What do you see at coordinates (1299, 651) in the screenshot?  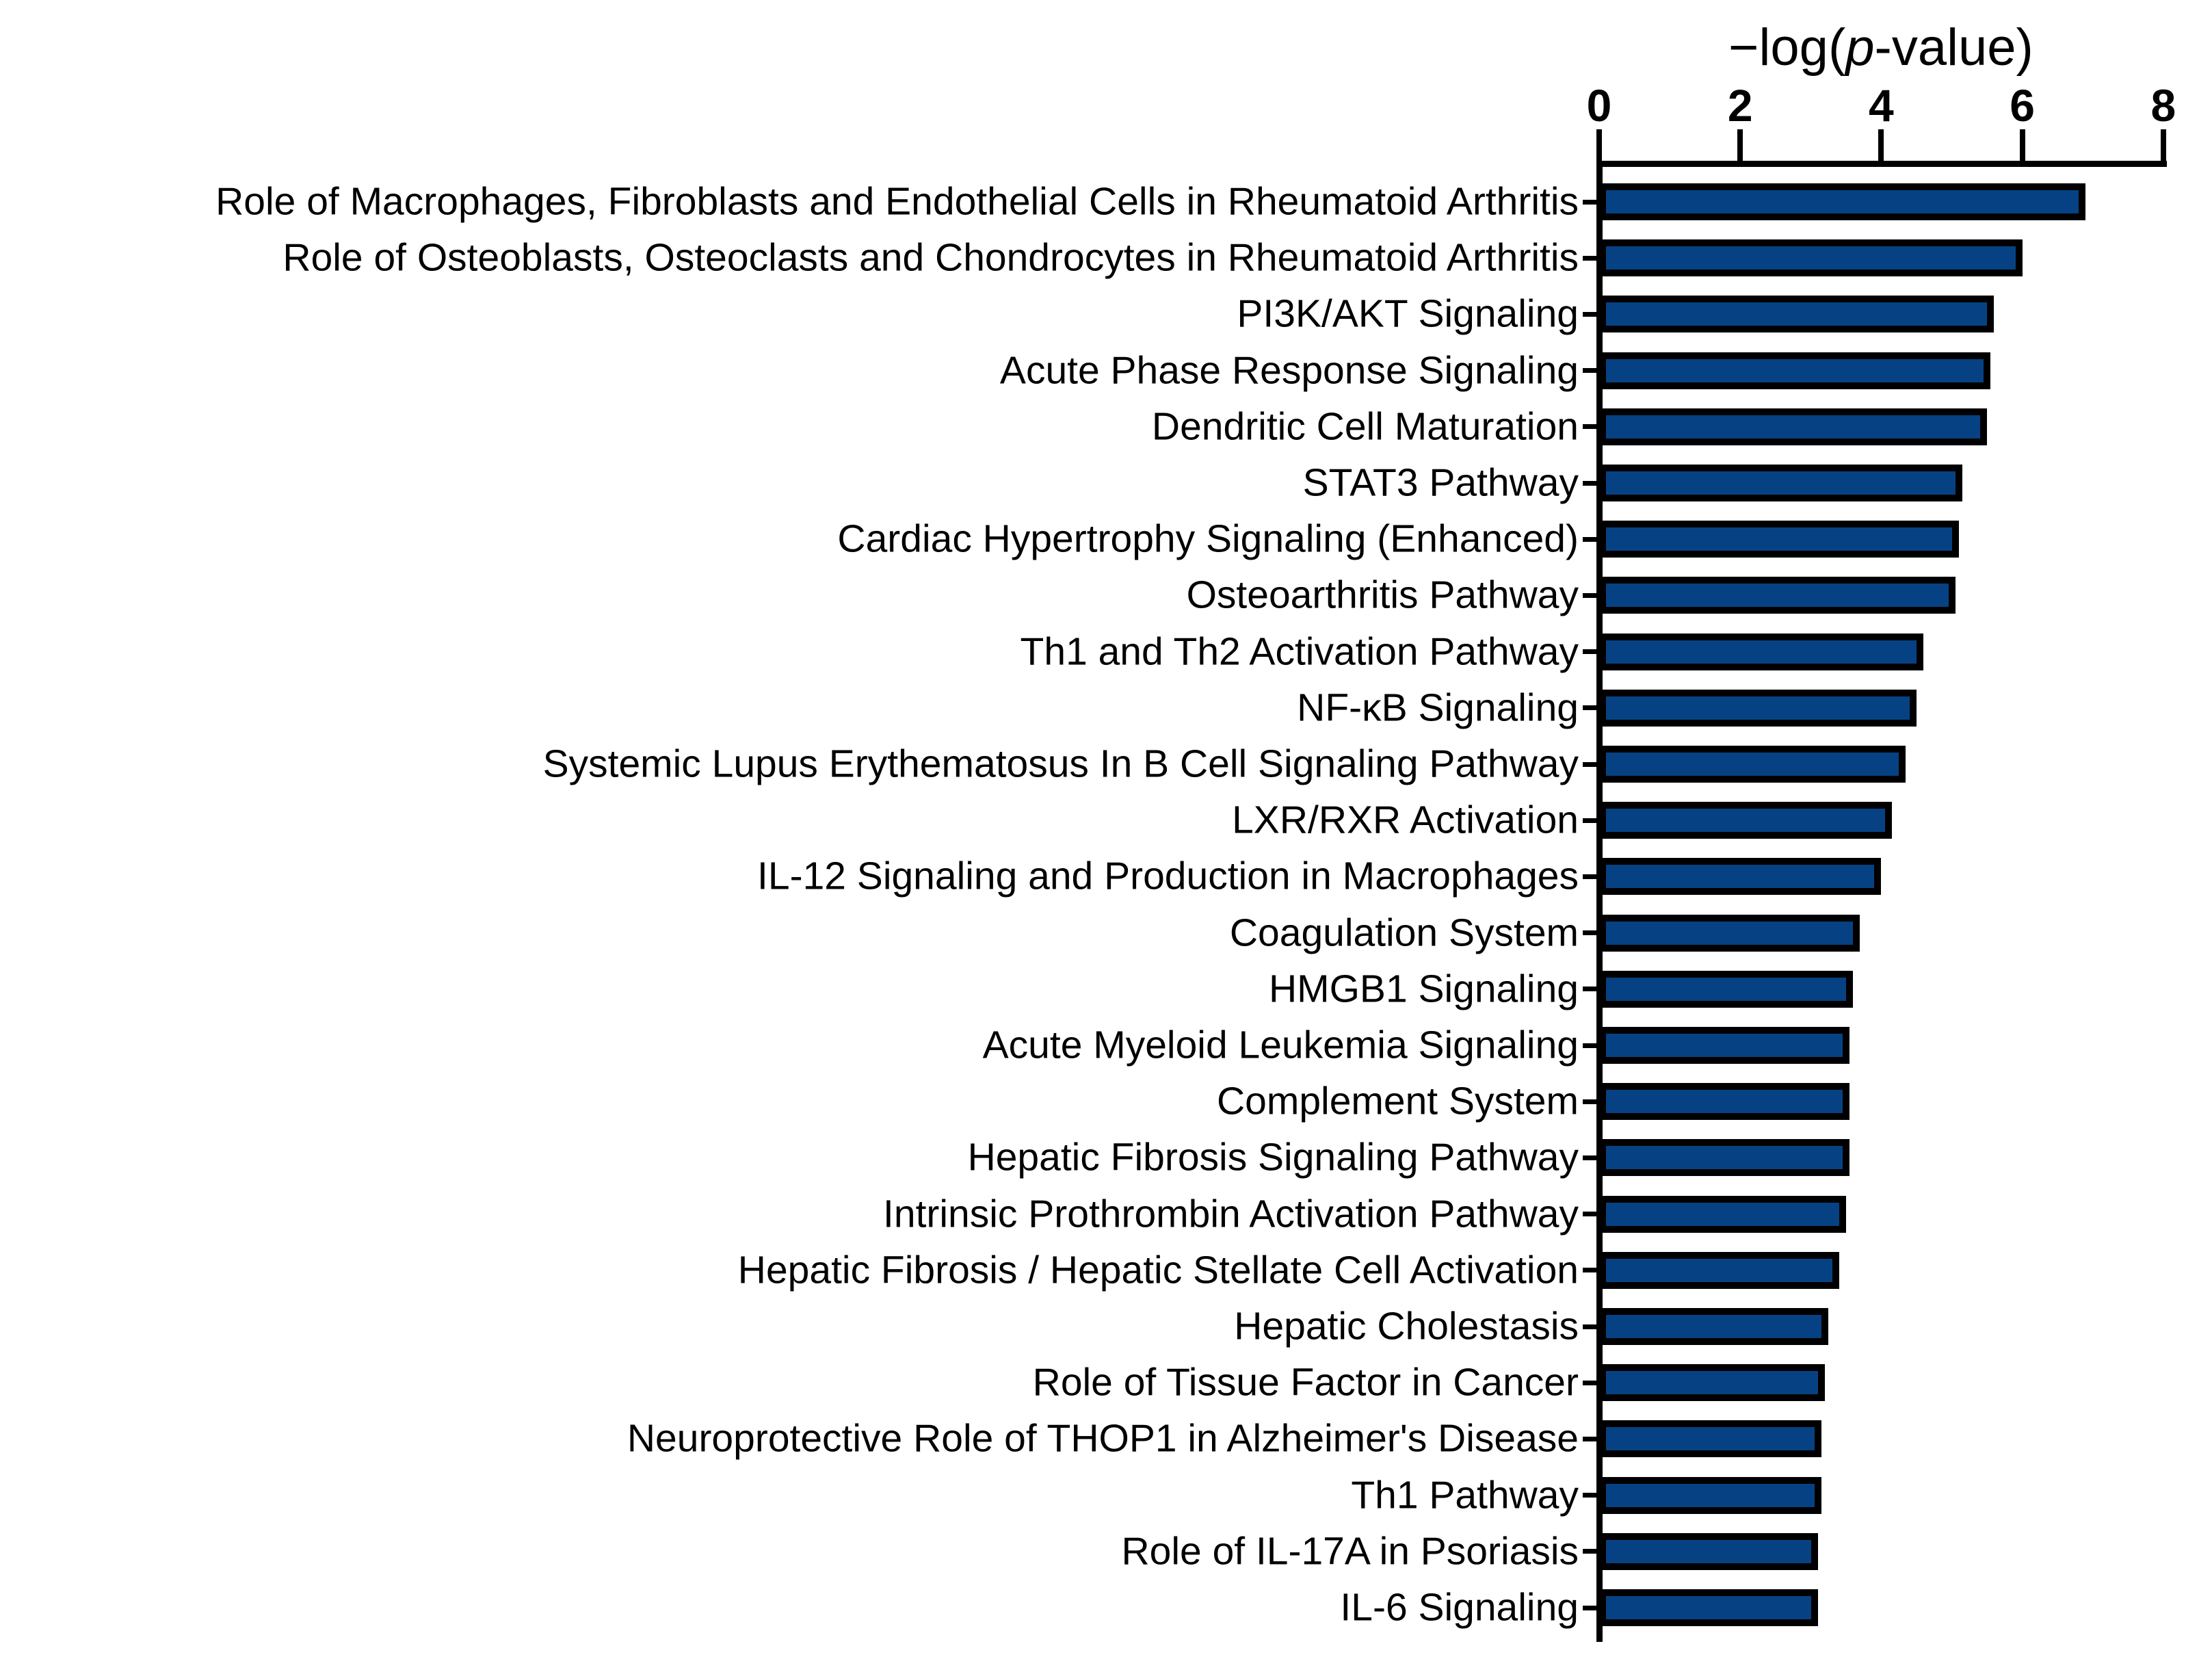 I see `category-label: Th1 and Th2 Activation Pathway` at bounding box center [1299, 651].